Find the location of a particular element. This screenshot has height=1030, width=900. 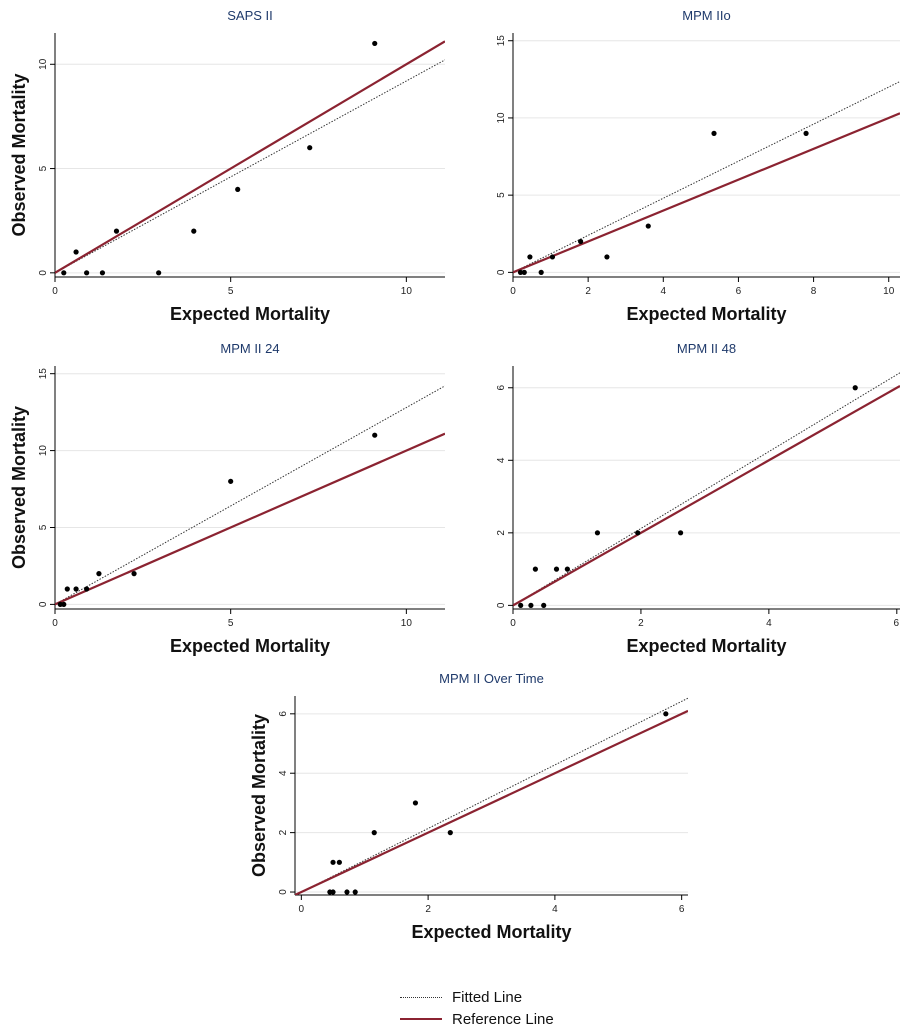

x-tick-label: 8 is located at coordinates (814, 291).